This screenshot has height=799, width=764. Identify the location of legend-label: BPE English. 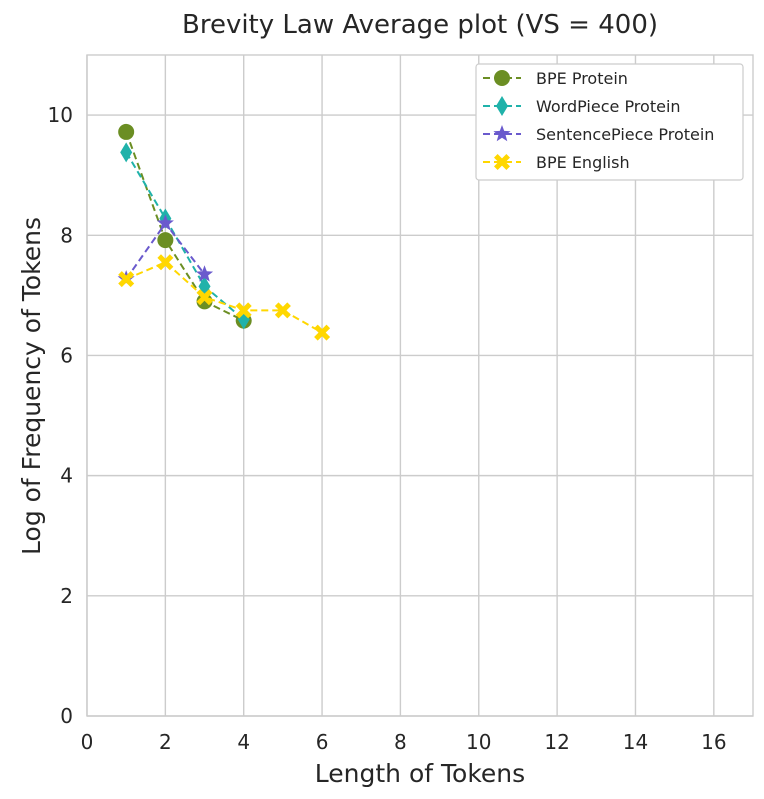
(583, 162).